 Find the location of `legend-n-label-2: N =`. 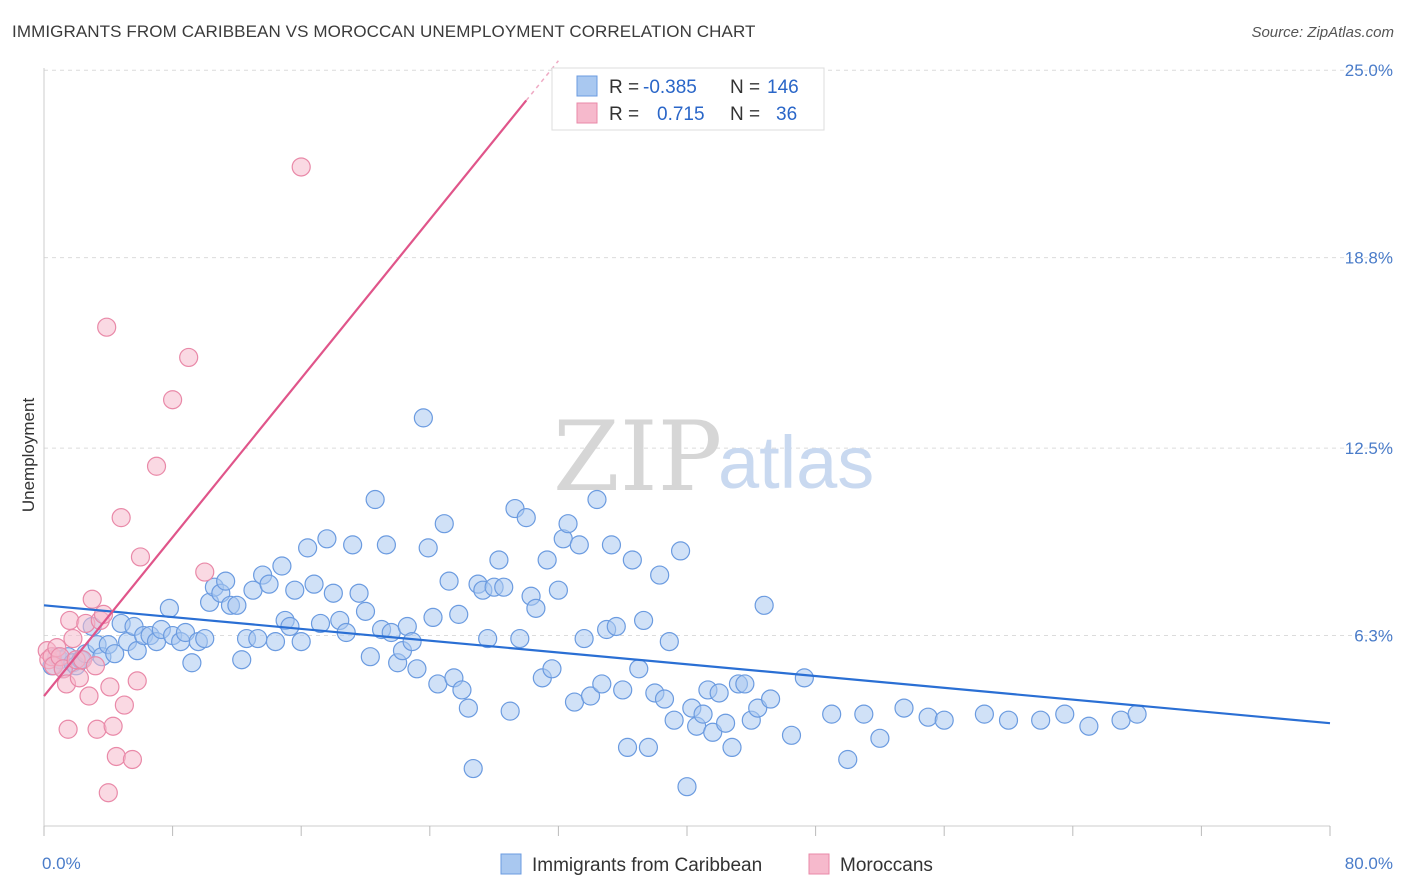

legend-n-label-2: N = is located at coordinates (745, 114).